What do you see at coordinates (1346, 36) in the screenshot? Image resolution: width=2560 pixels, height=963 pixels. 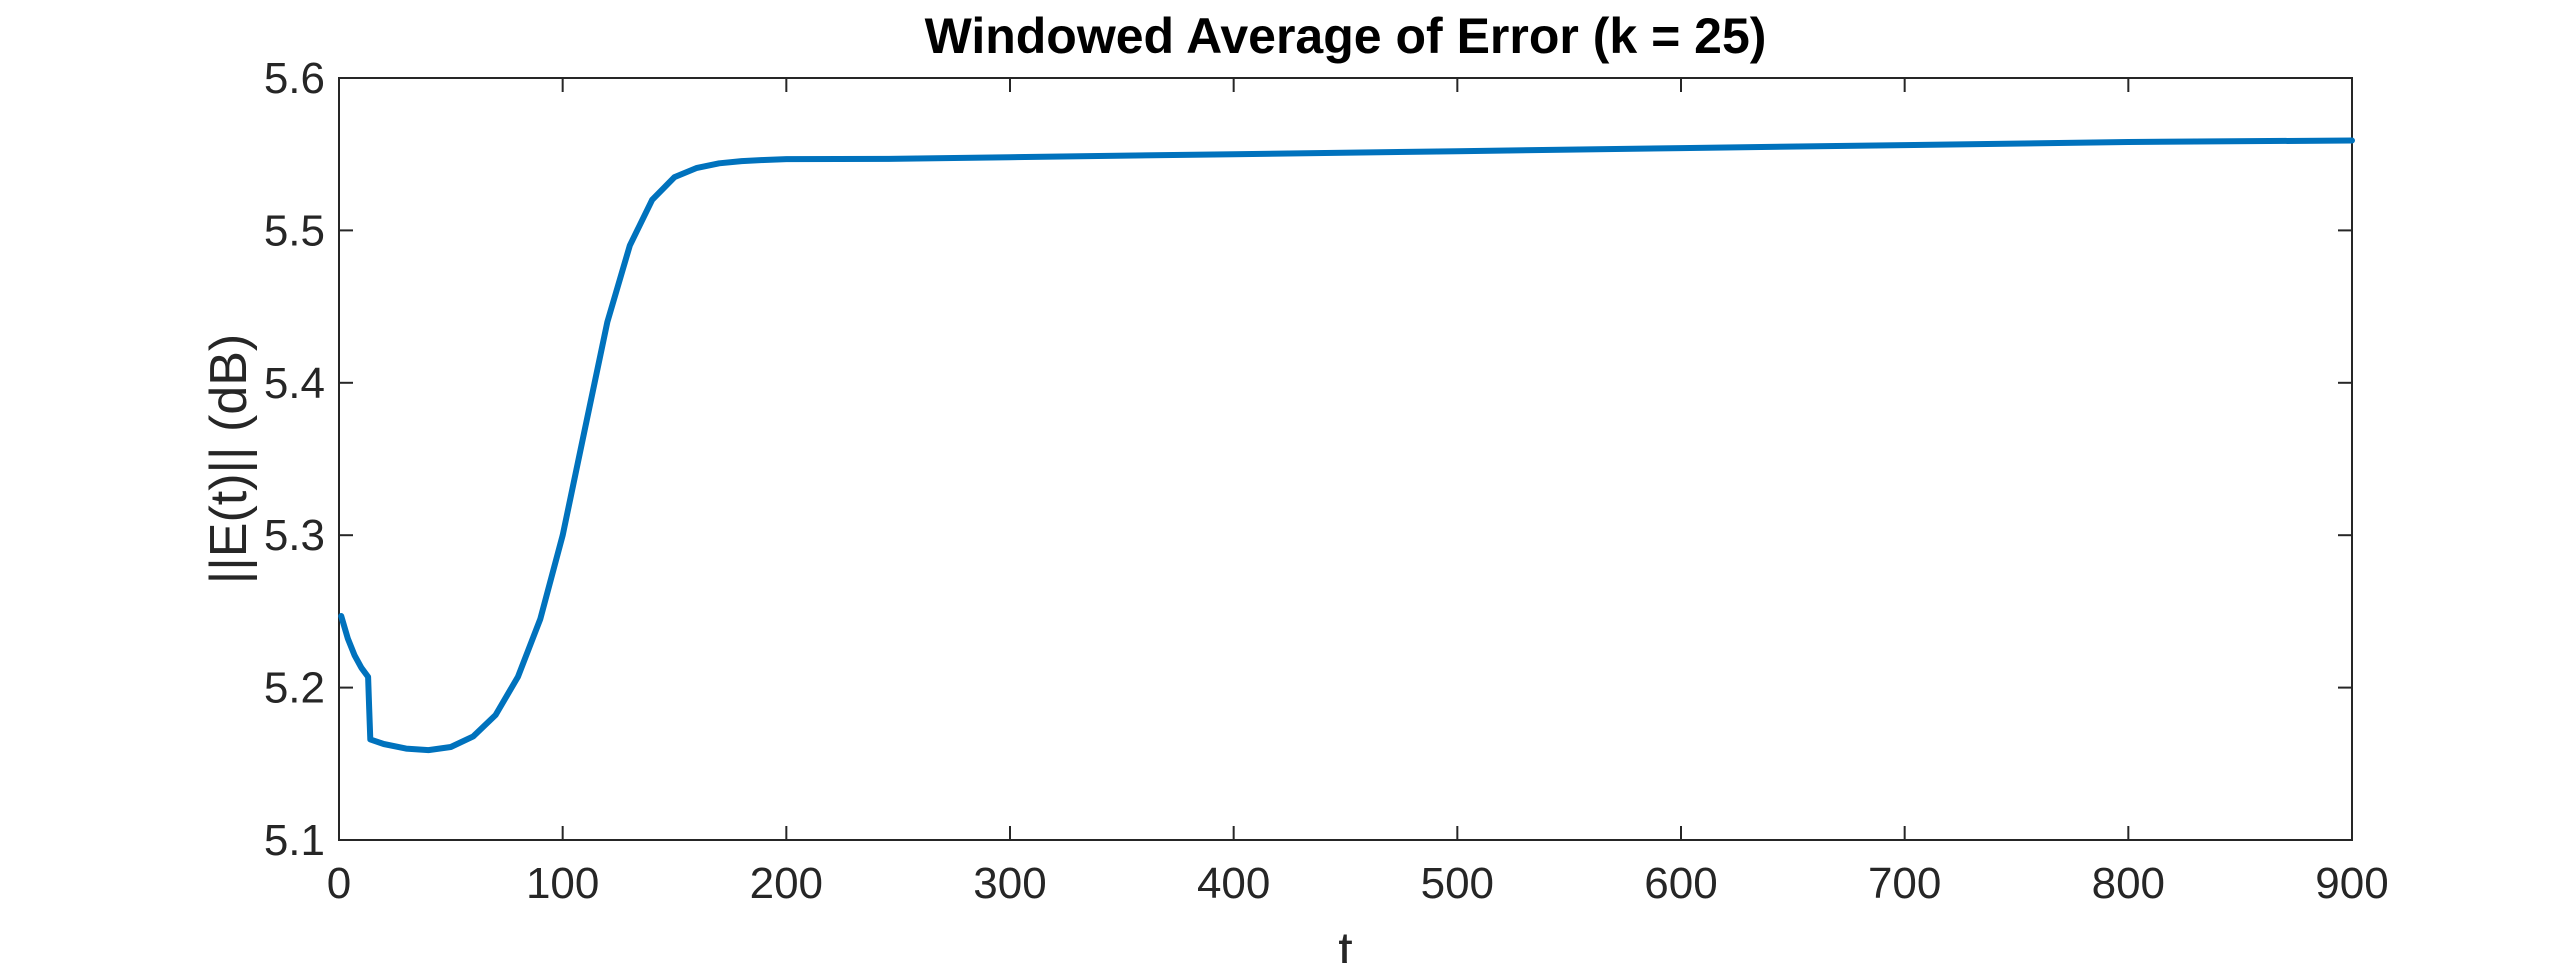 I see `chart-title: Windowed Average of Error (k = 25)` at bounding box center [1346, 36].